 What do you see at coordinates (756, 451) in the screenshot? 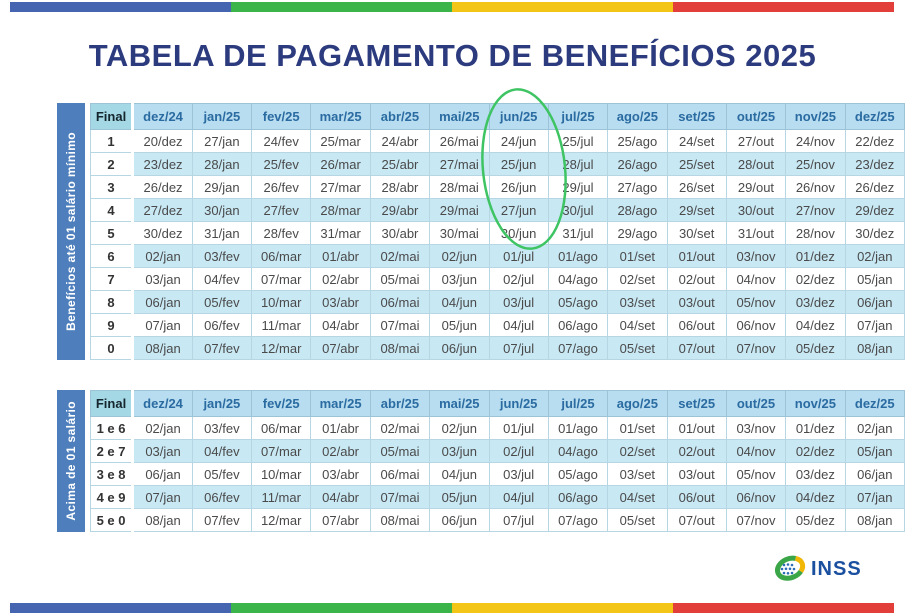
I see `payment-date-cell: 04/nov` at bounding box center [756, 451].